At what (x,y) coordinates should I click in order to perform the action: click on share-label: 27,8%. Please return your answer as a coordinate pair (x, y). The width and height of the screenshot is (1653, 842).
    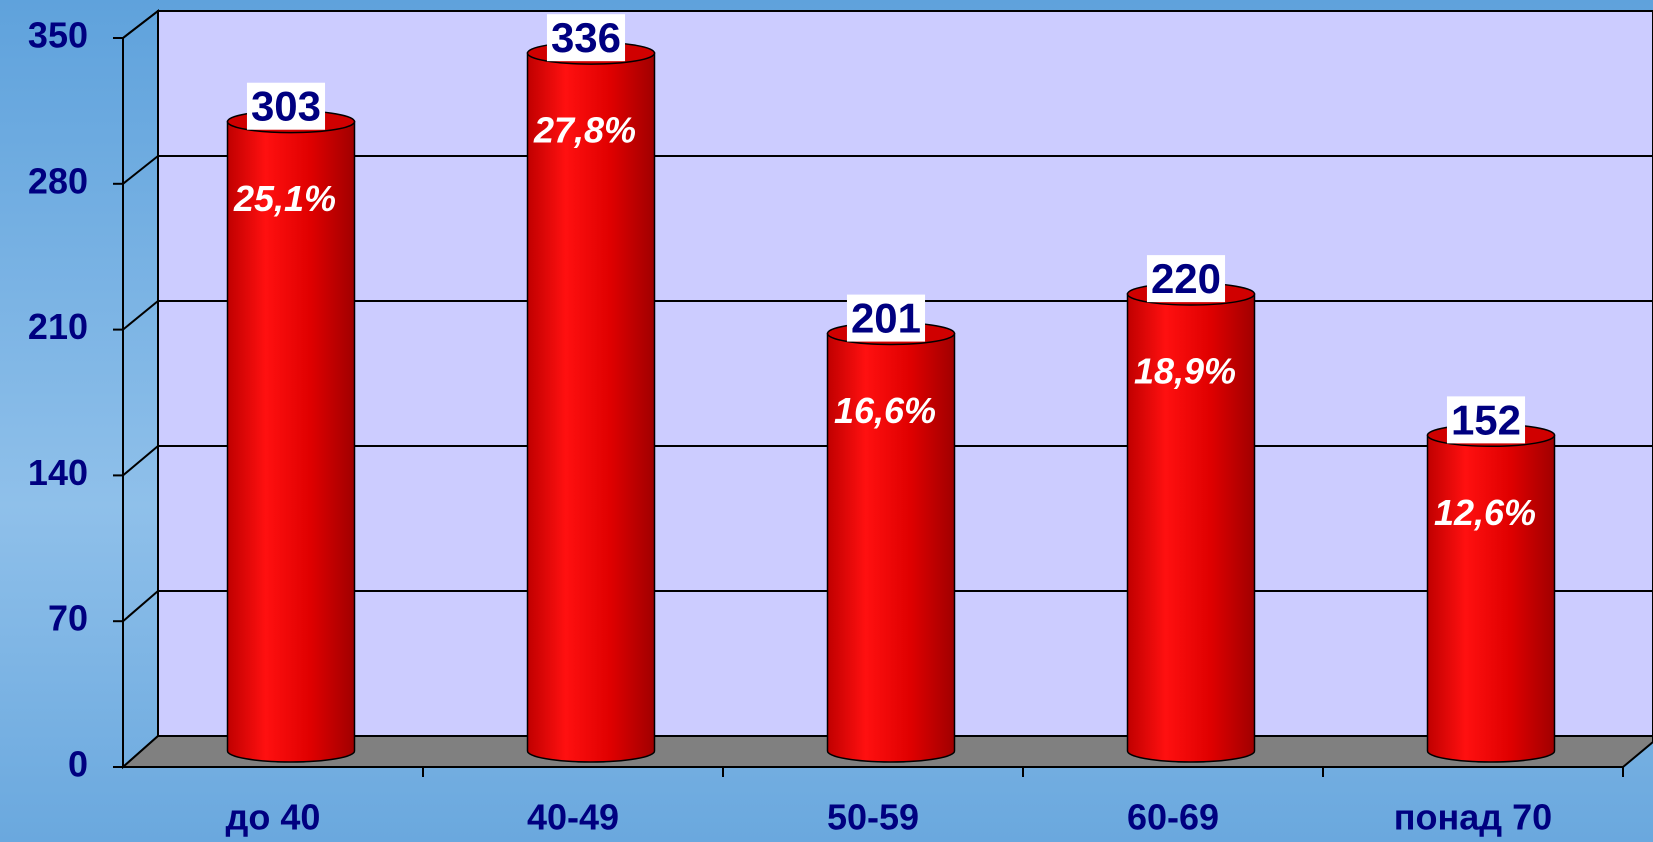
    Looking at the image, I should click on (584, 130).